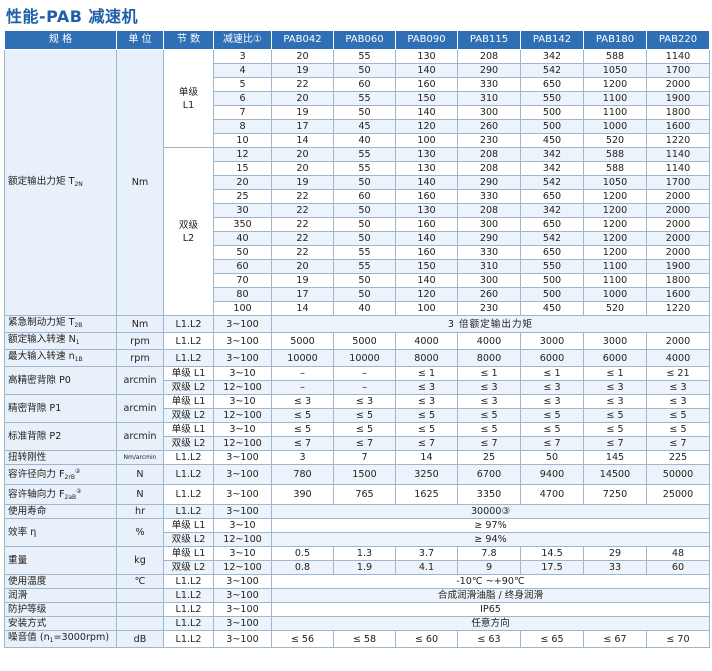 The image size is (712, 671). I want to click on span-value: IP65, so click(490, 610).